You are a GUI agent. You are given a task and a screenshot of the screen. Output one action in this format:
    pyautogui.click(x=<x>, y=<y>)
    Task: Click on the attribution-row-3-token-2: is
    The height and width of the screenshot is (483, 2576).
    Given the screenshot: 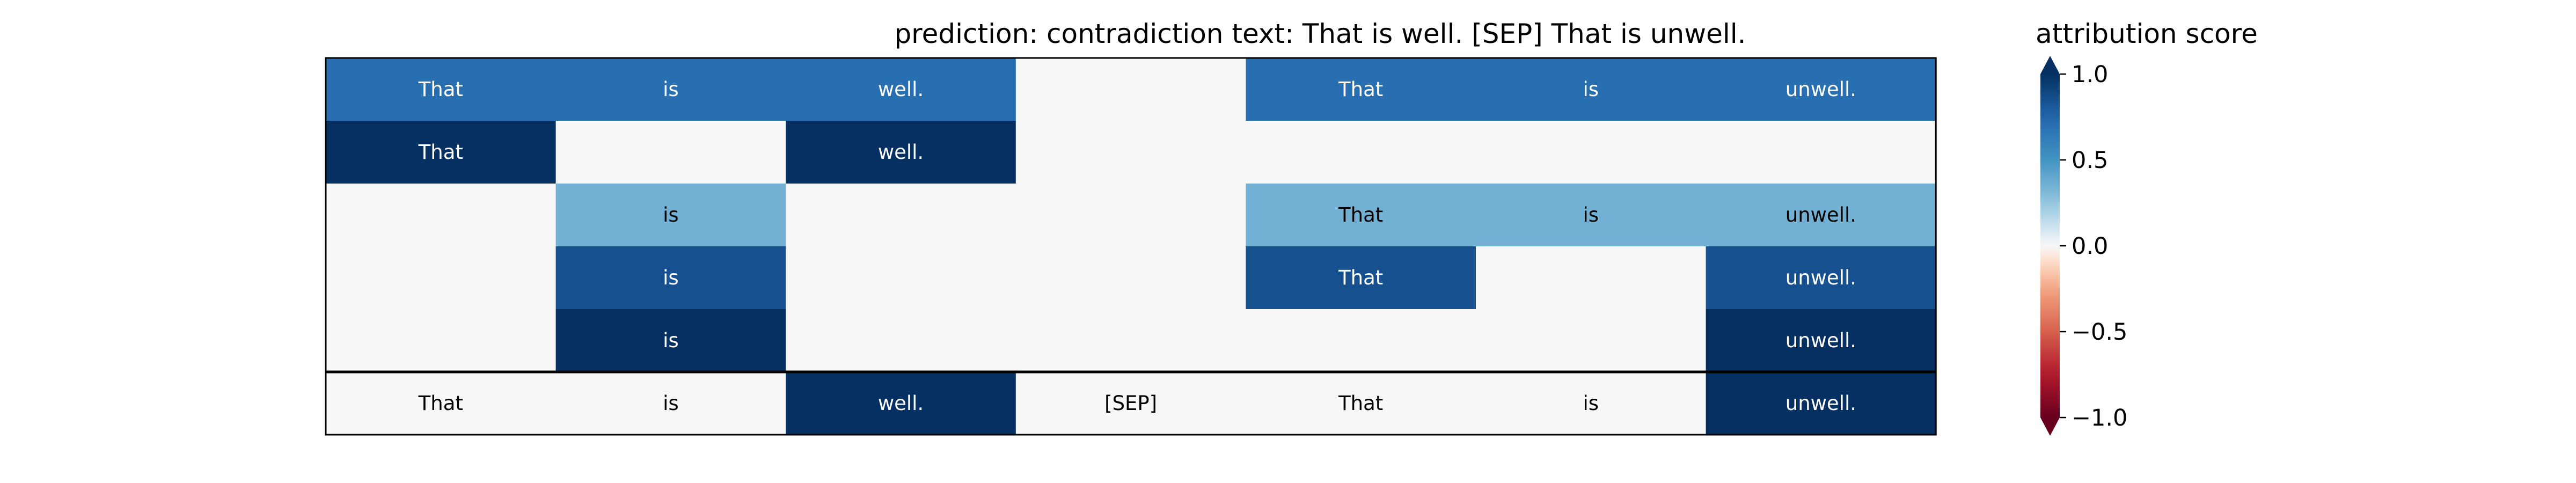 What is the action you would take?
    pyautogui.click(x=671, y=214)
    